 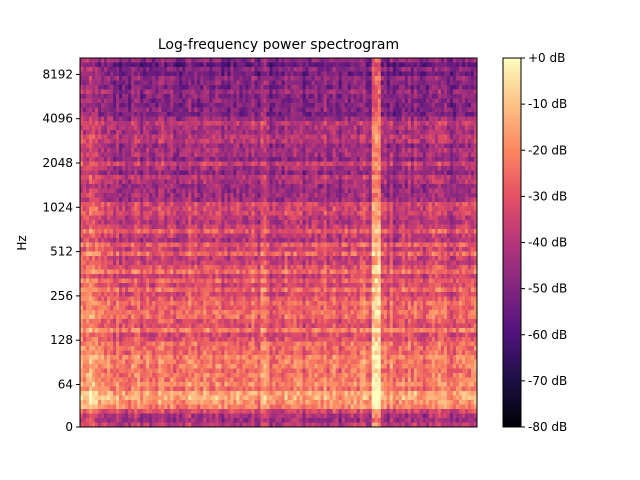 I want to click on y-tick-label: 0, so click(x=69, y=427).